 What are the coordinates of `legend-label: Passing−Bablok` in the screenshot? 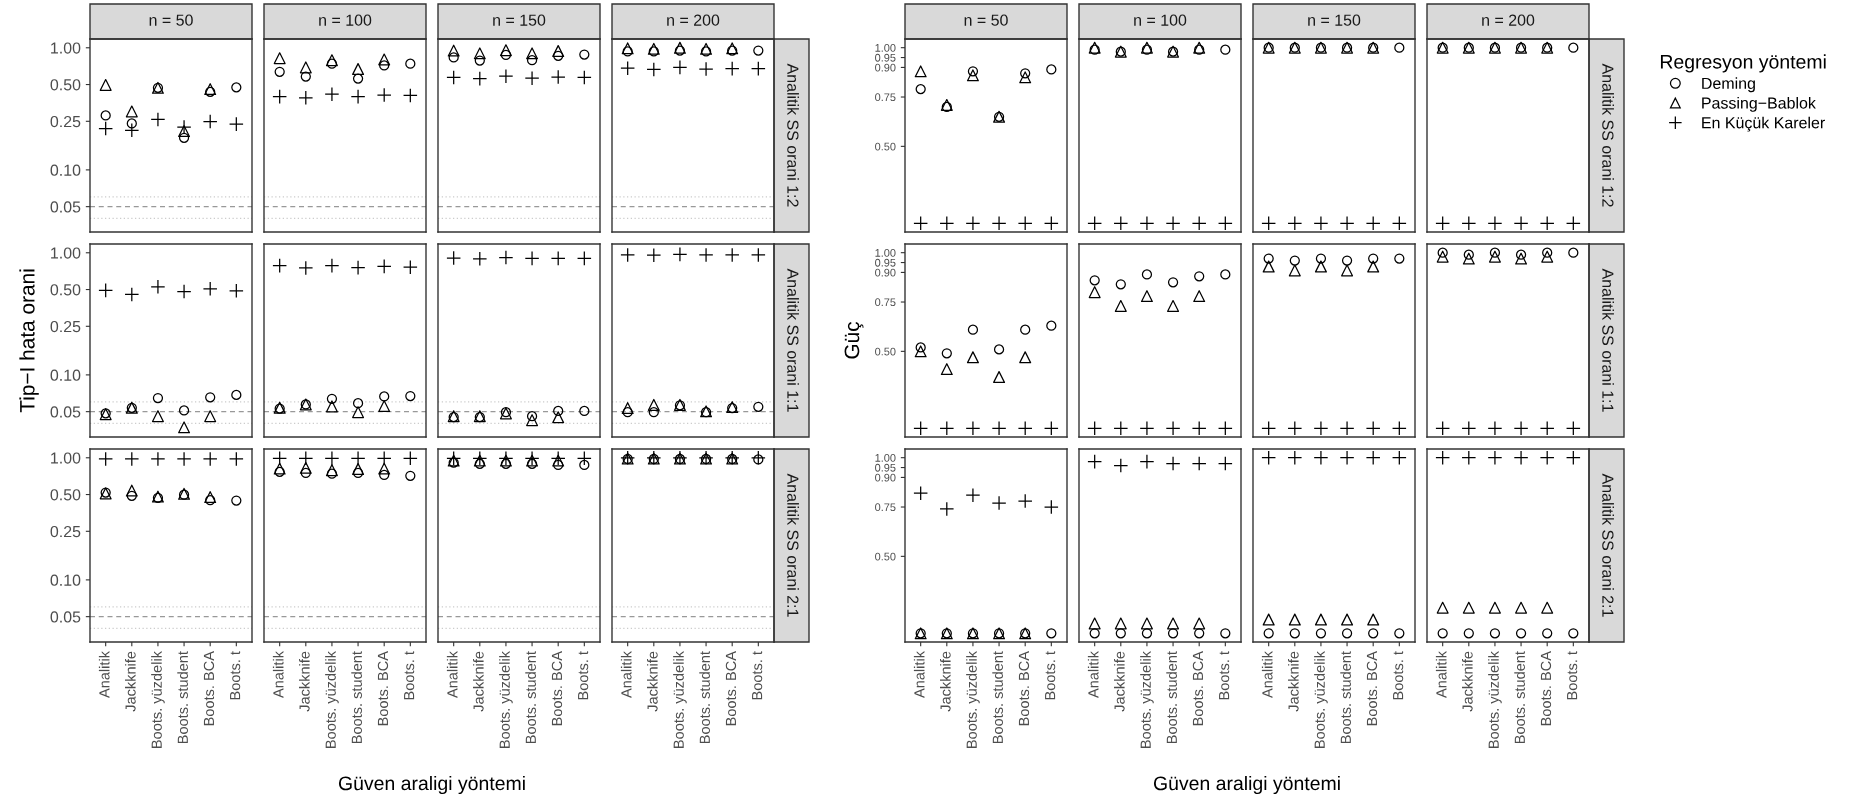 It's located at (1759, 104).